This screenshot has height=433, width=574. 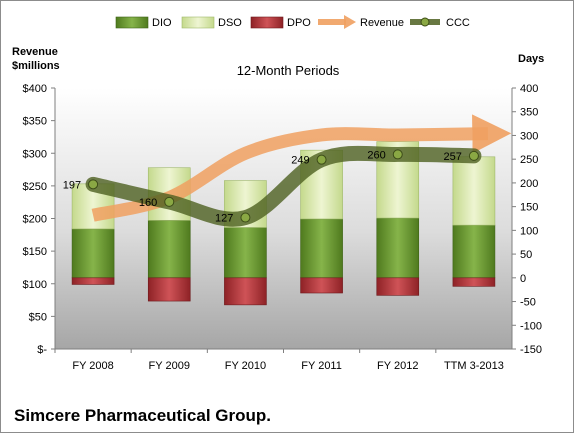 I want to click on y-left-tick-label: $-, so click(x=42, y=350).